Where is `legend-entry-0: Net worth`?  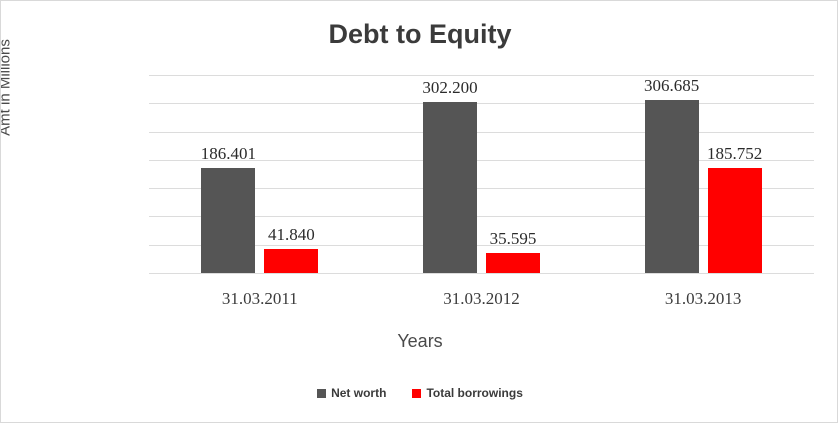
legend-entry-0: Net worth is located at coordinates (351, 393).